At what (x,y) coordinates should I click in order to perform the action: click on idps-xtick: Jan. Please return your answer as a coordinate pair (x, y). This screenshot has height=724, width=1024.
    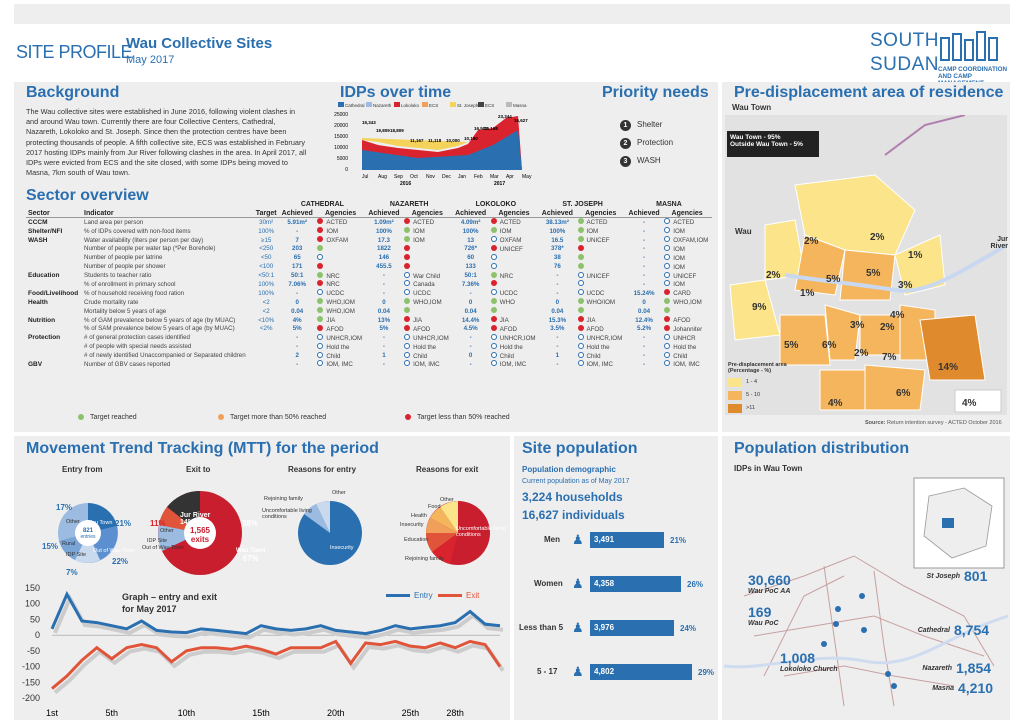
    Looking at the image, I should click on (462, 177).